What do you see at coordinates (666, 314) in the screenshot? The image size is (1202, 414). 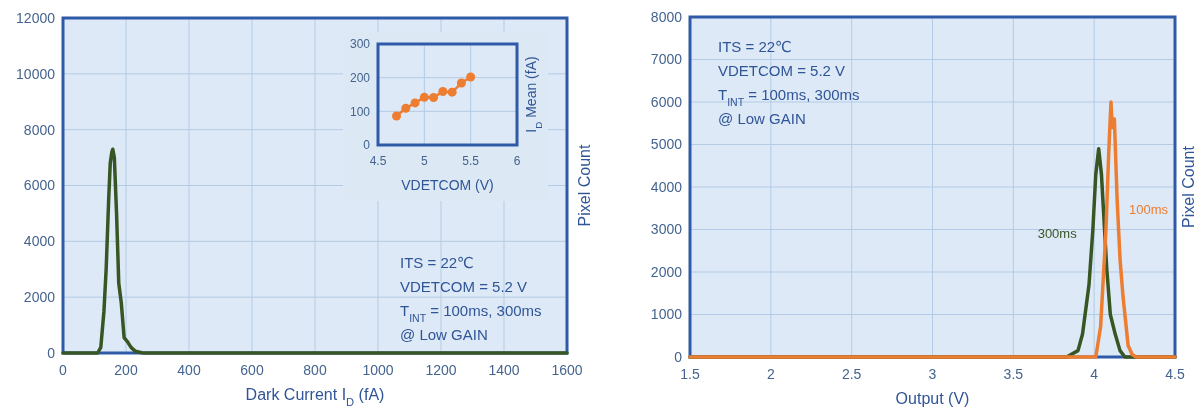 I see `y-tick-label: 1000` at bounding box center [666, 314].